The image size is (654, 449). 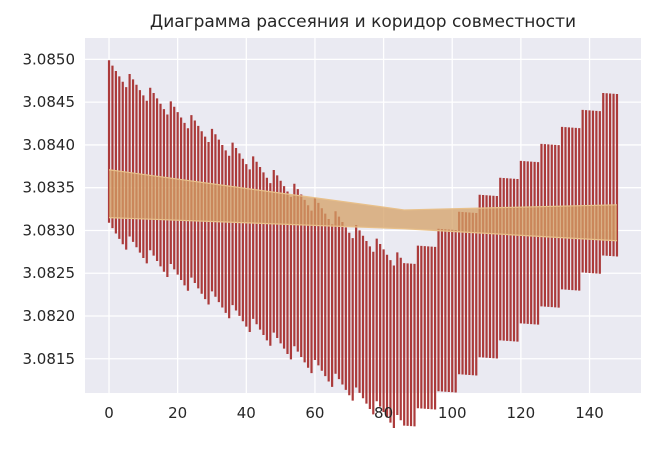 I want to click on y-tick-label: 3.0830, so click(x=49, y=230).